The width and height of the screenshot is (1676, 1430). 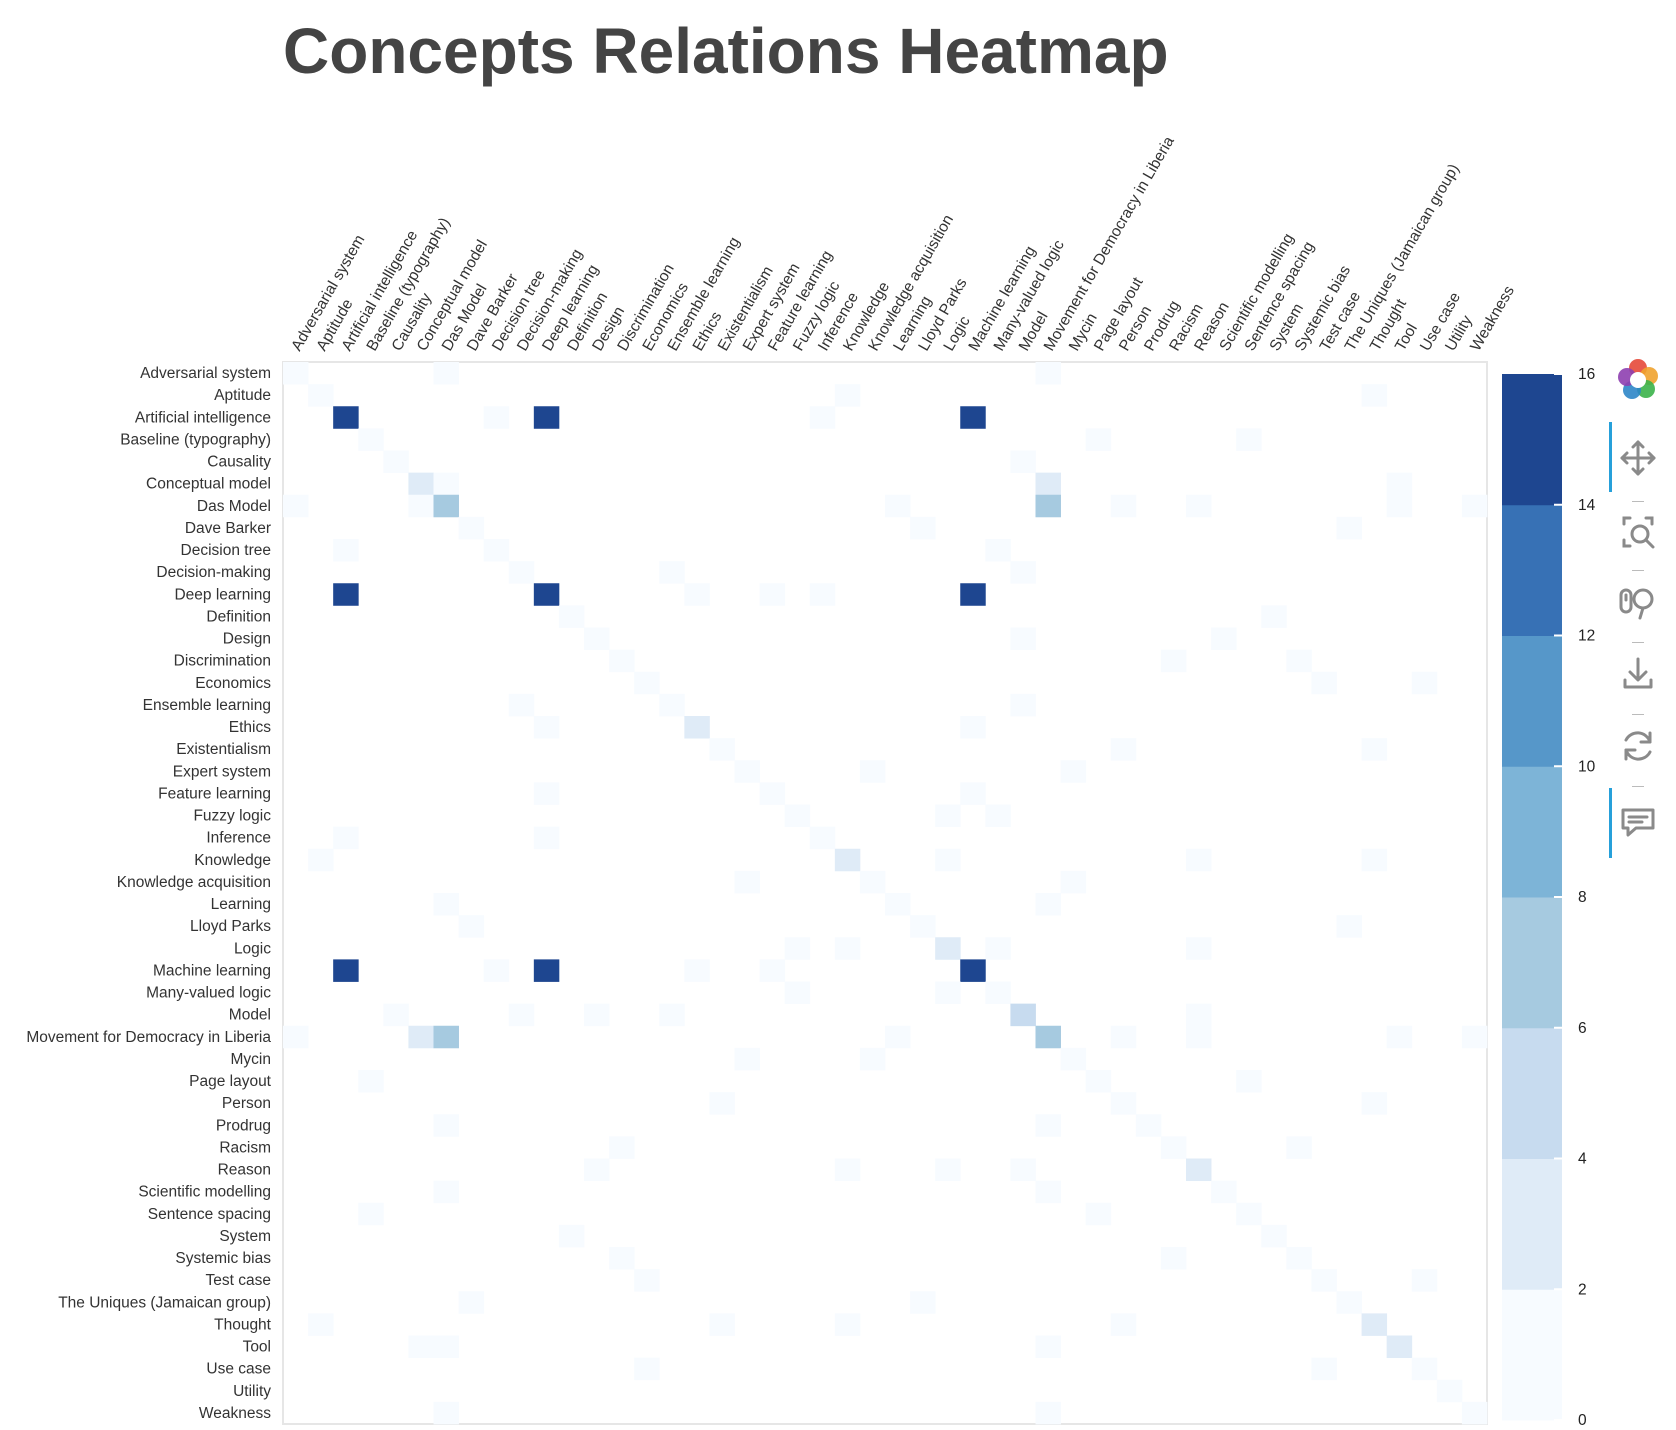 What do you see at coordinates (1638, 746) in the screenshot?
I see `reset-icon` at bounding box center [1638, 746].